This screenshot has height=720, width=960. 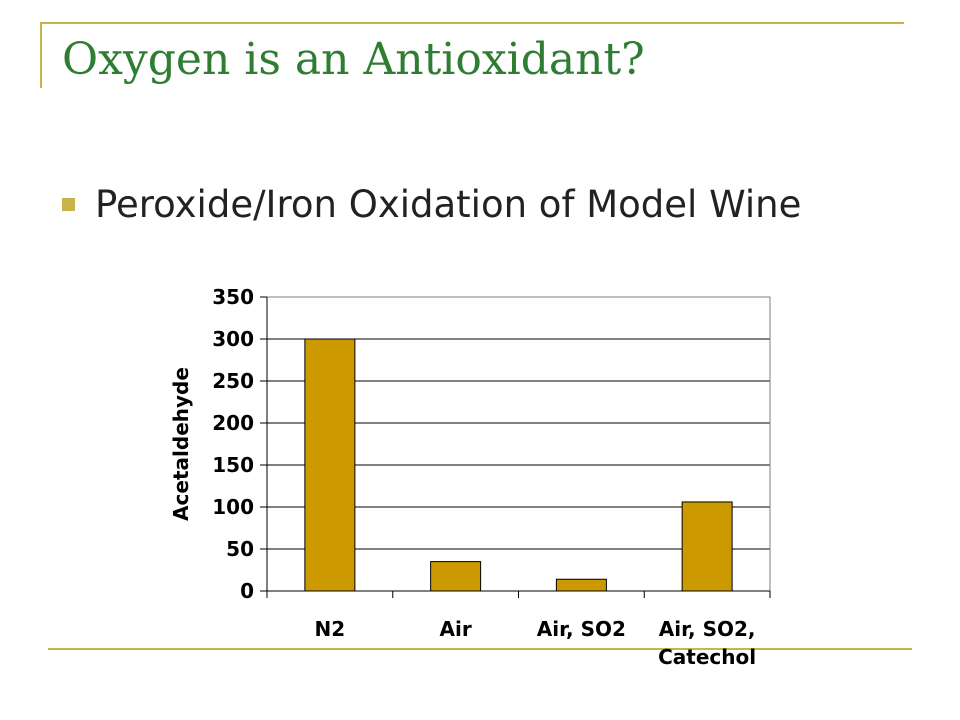 I want to click on top-rule, so click(x=472, y=23).